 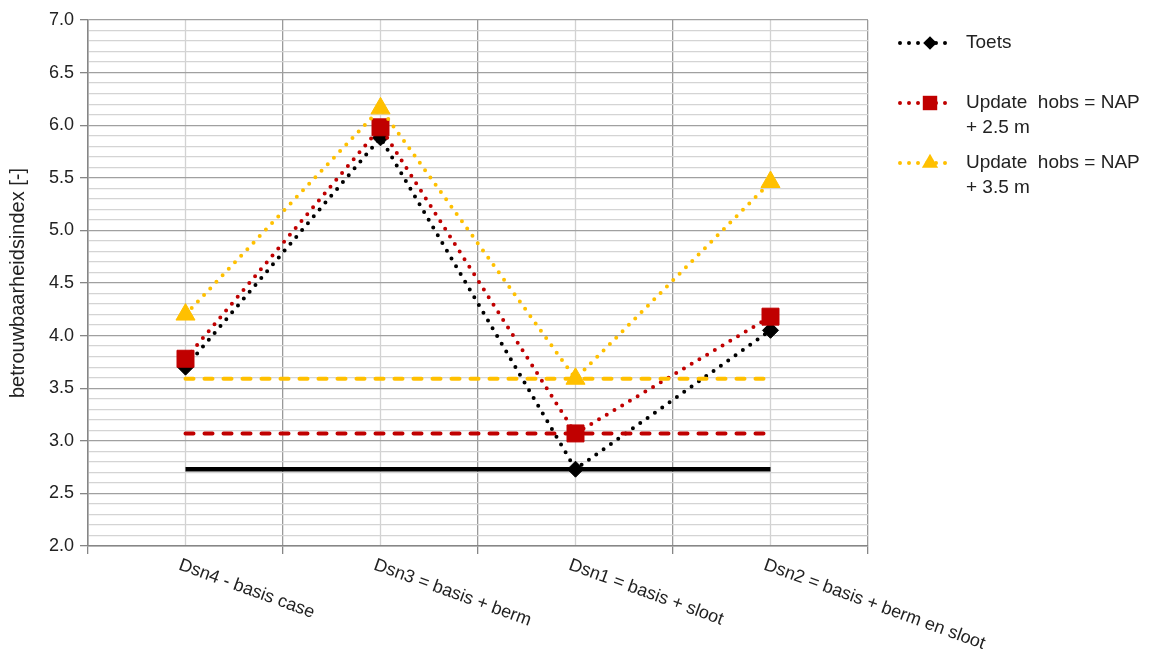 I want to click on x-tick-label: Dsn1 = basis + sloot, so click(x=646, y=591).